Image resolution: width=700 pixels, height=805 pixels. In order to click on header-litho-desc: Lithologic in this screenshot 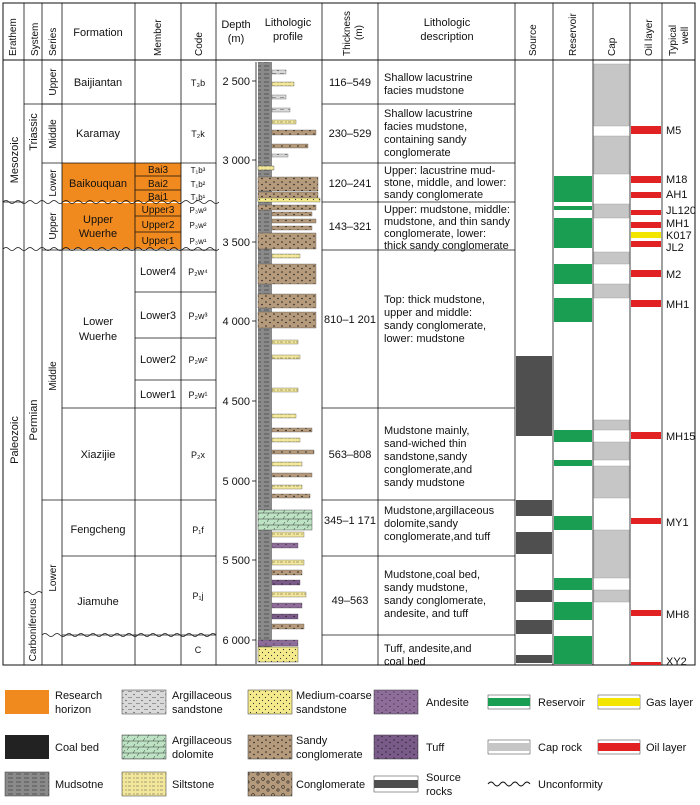, I will do `click(447, 23)`.